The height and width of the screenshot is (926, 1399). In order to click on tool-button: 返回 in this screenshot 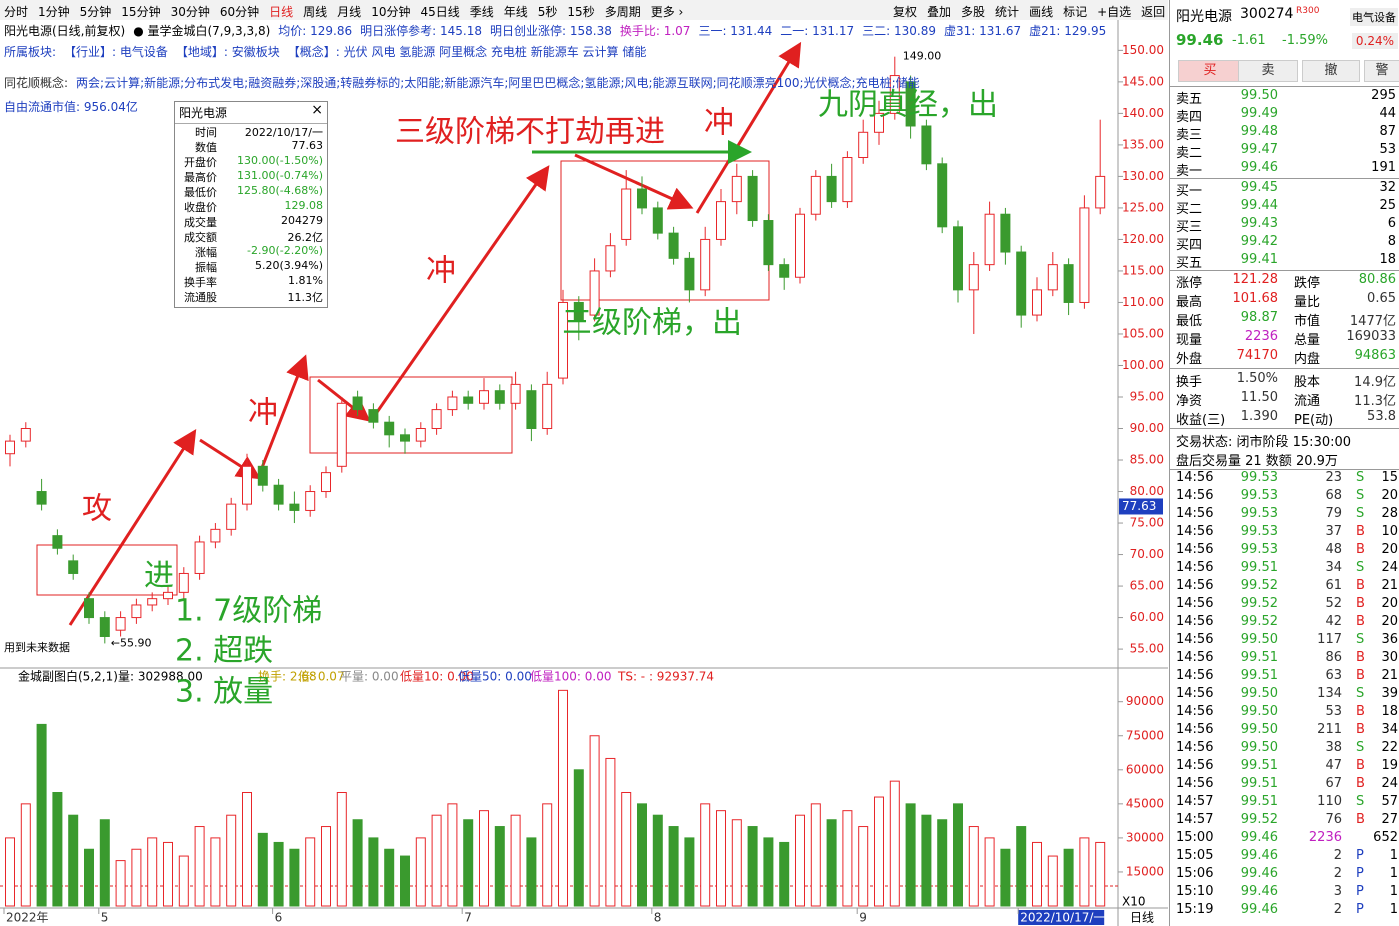, I will do `click(1153, 12)`.